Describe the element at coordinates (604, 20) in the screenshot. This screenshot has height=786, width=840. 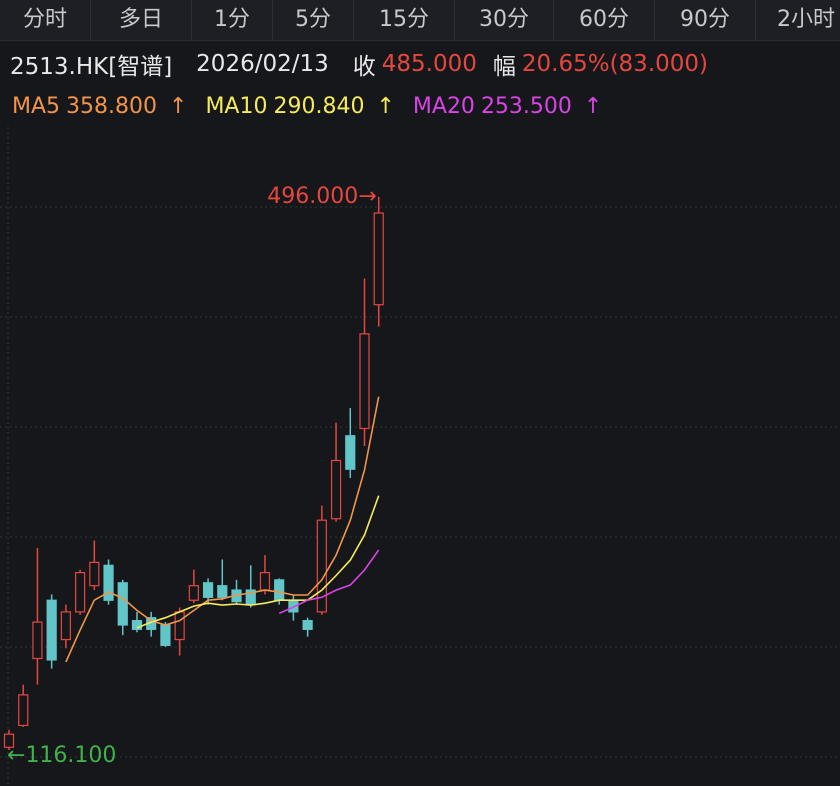
I see `tab: 60分` at that location.